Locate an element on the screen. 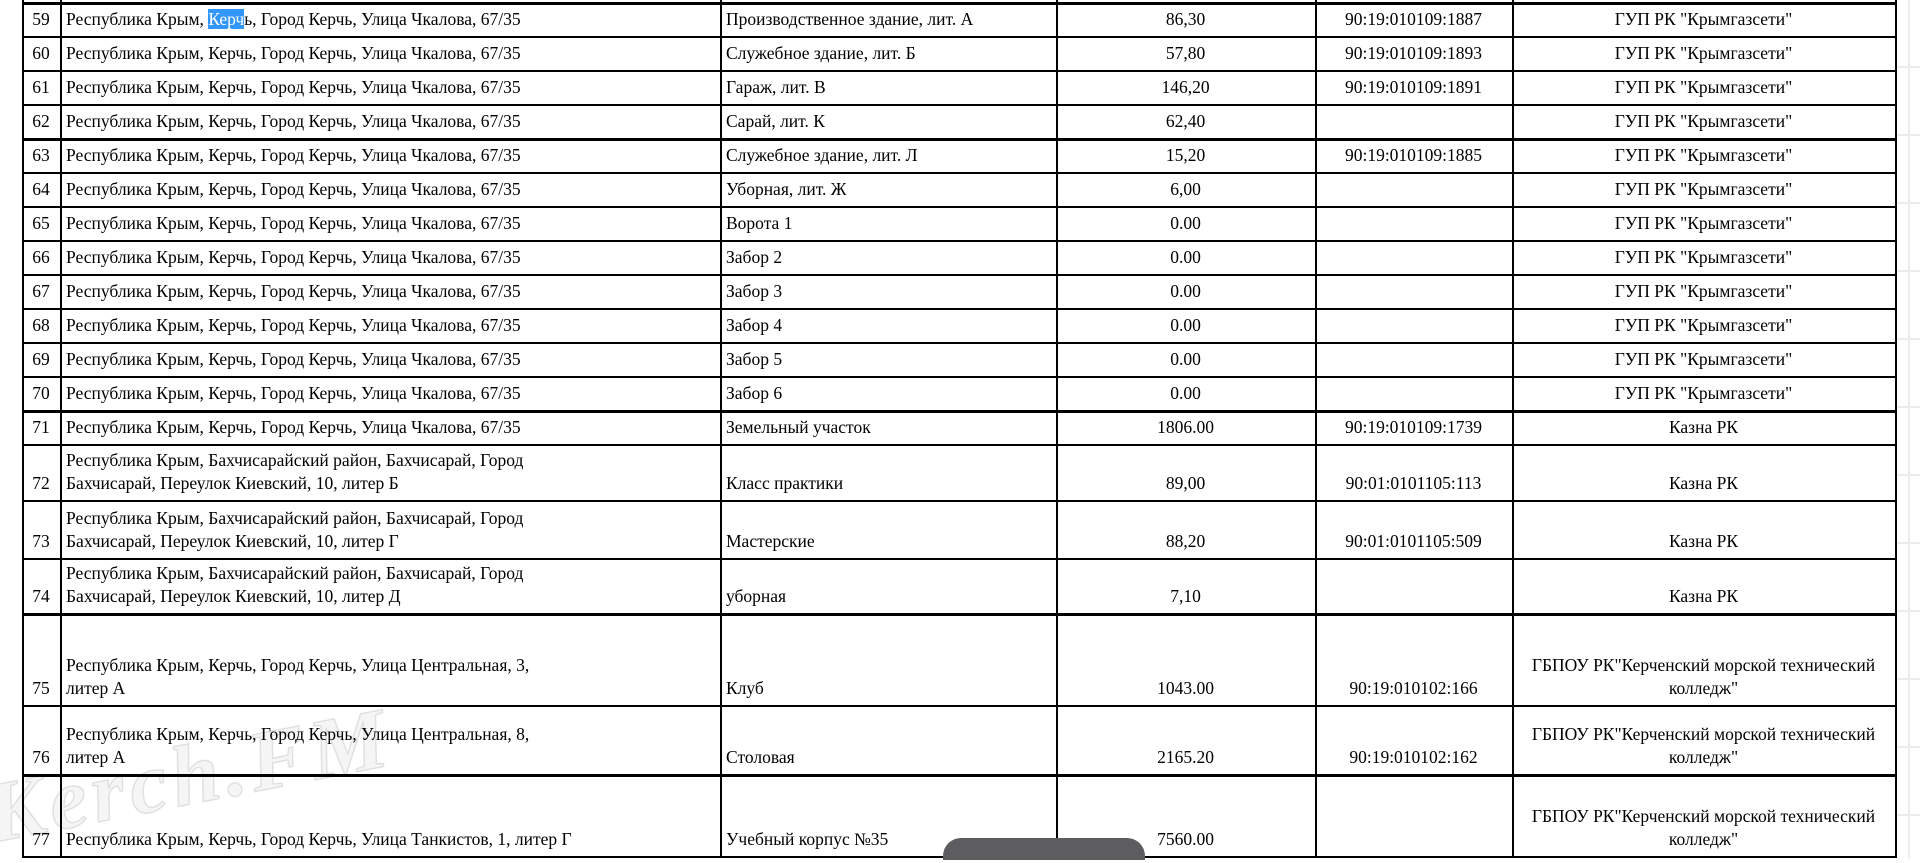  cell-object-name: Производственное здание, лит. А is located at coordinates (889, 20).